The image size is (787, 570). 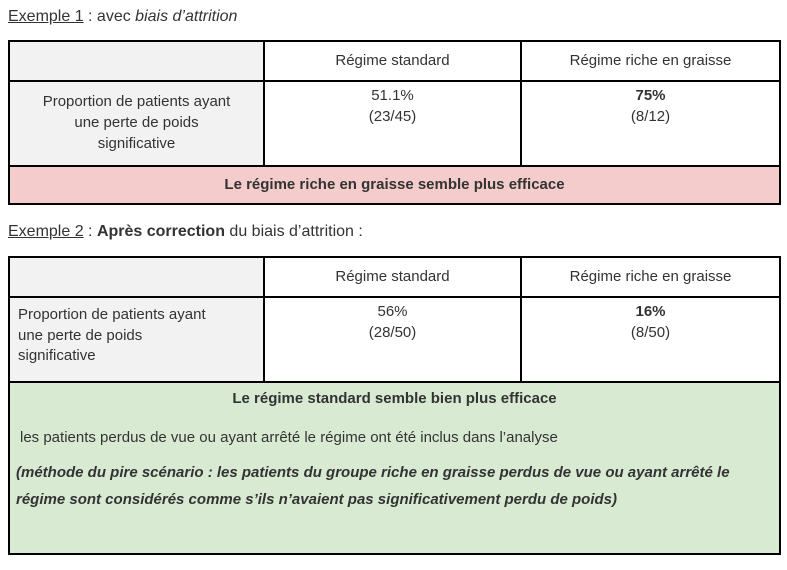 I want to click on example1-corner-cell, so click(x=136, y=61).